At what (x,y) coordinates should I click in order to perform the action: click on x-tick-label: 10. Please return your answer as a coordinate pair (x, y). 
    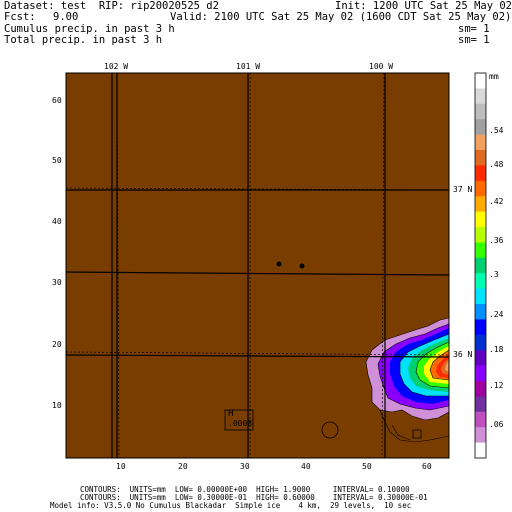
    Looking at the image, I should click on (121, 466).